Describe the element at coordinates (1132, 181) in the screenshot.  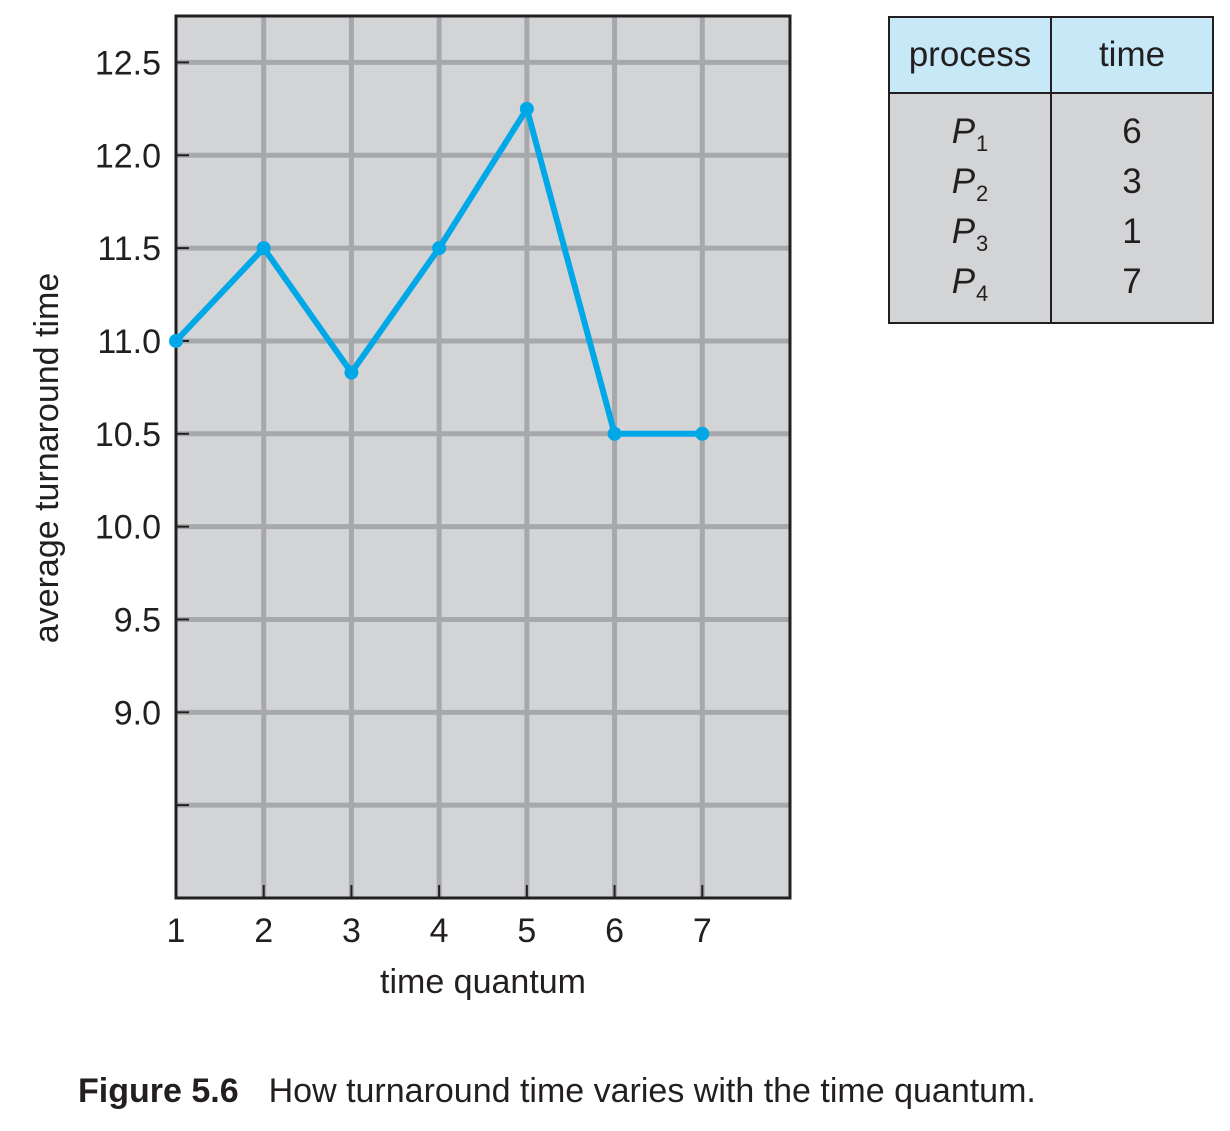
I see `process-time-p2: 3` at that location.